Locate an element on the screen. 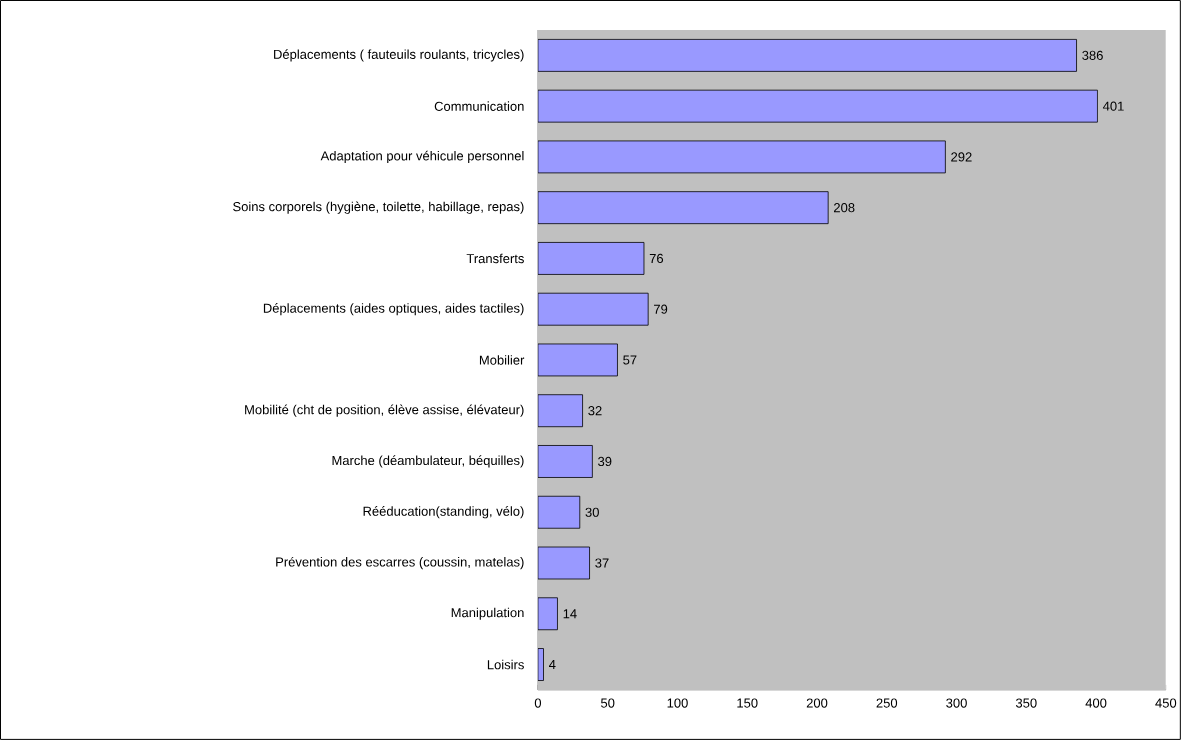 This screenshot has width=1181, height=740. y-tick-label: Déplacements ( fauteuils roulants, tricycles) is located at coordinates (399, 55).